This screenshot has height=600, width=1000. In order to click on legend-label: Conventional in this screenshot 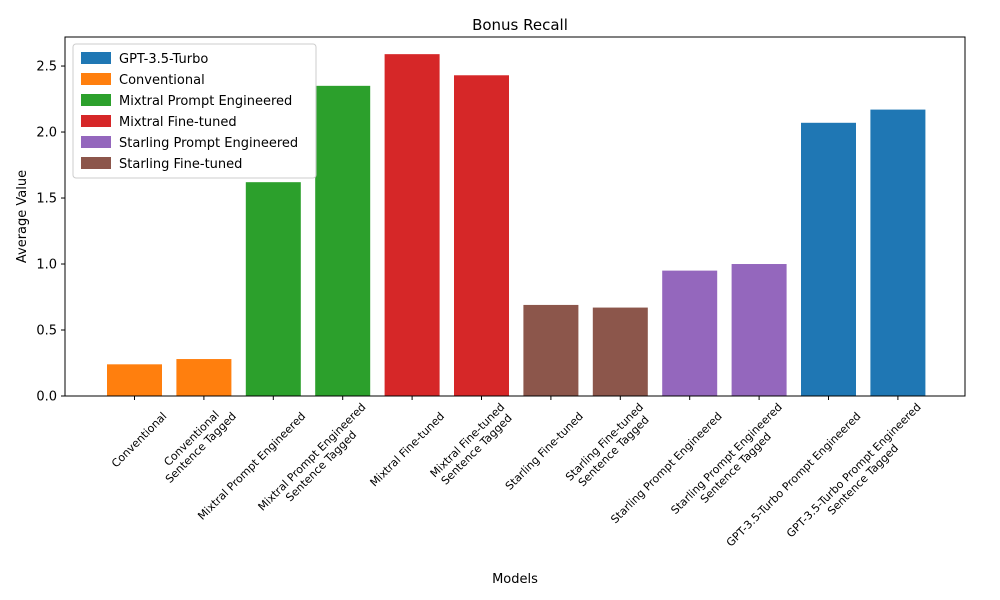, I will do `click(162, 80)`.